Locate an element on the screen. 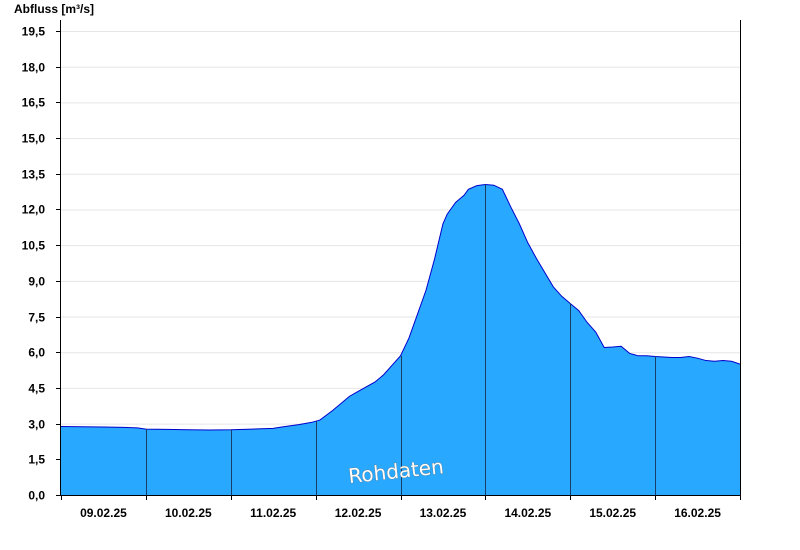 Image resolution: width=800 pixels, height=550 pixels. ytick-label-2: 3,0 is located at coordinates (36, 425).